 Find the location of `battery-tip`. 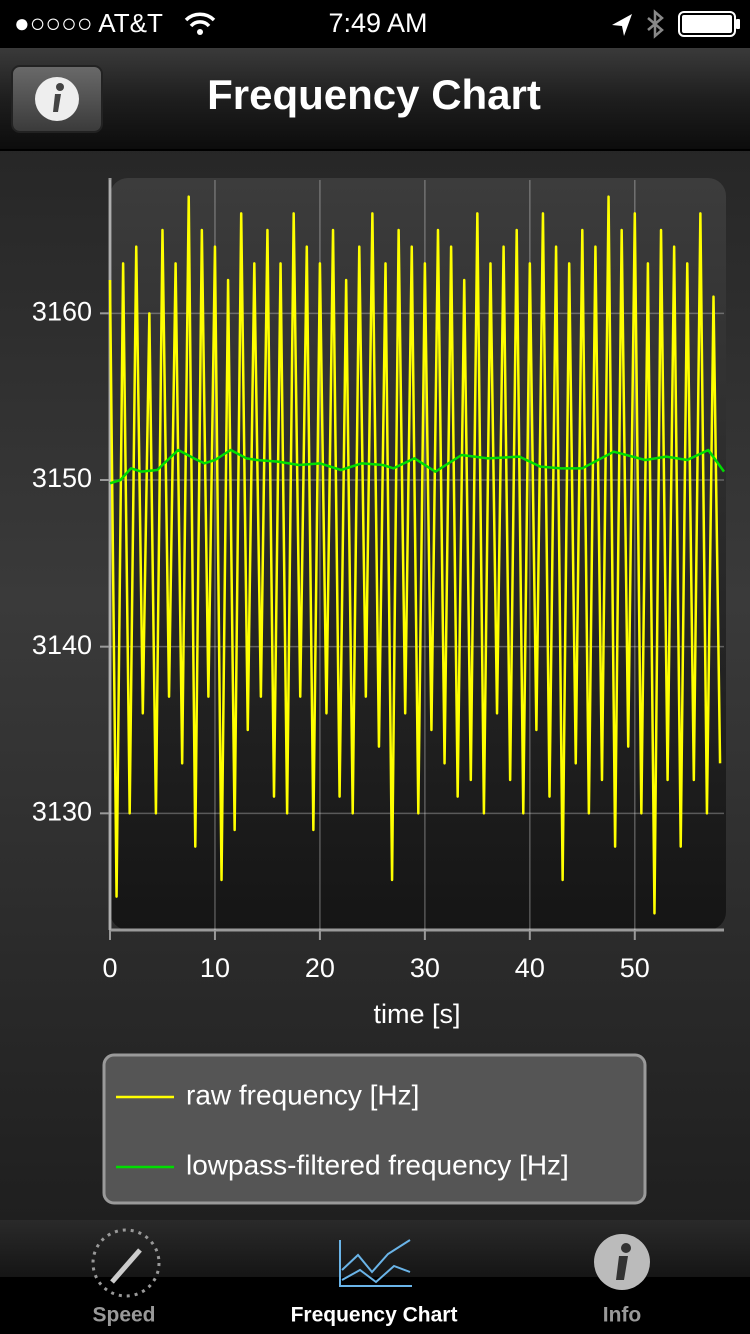

battery-tip is located at coordinates (738, 24).